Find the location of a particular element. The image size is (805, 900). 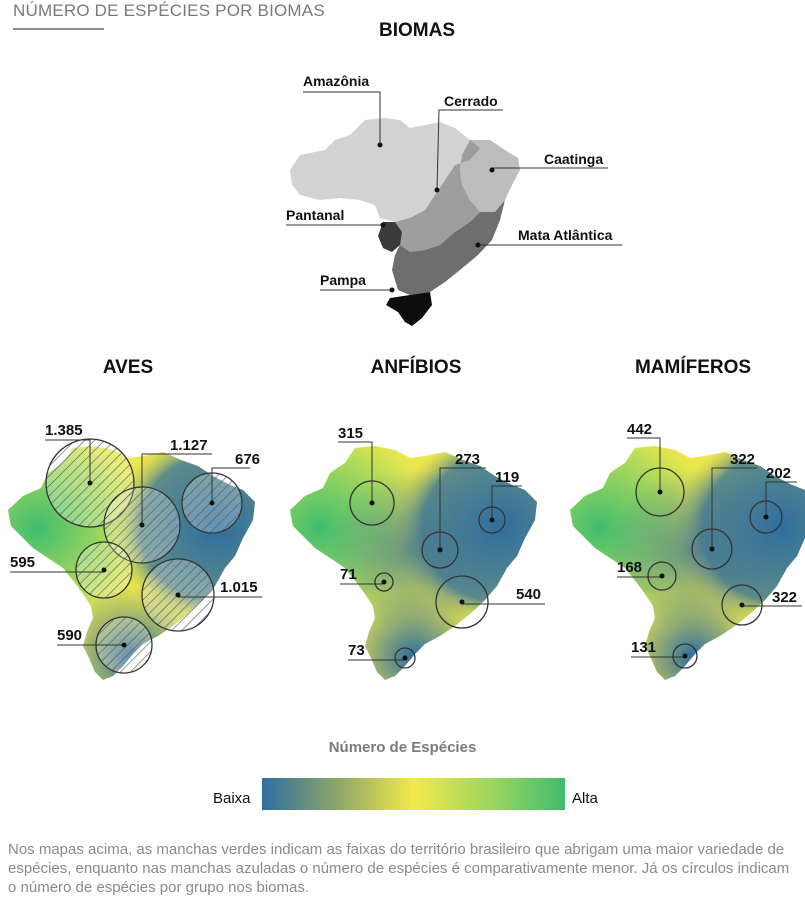

biome-marker-mata-atlantica: 540 is located at coordinates (490, 602).